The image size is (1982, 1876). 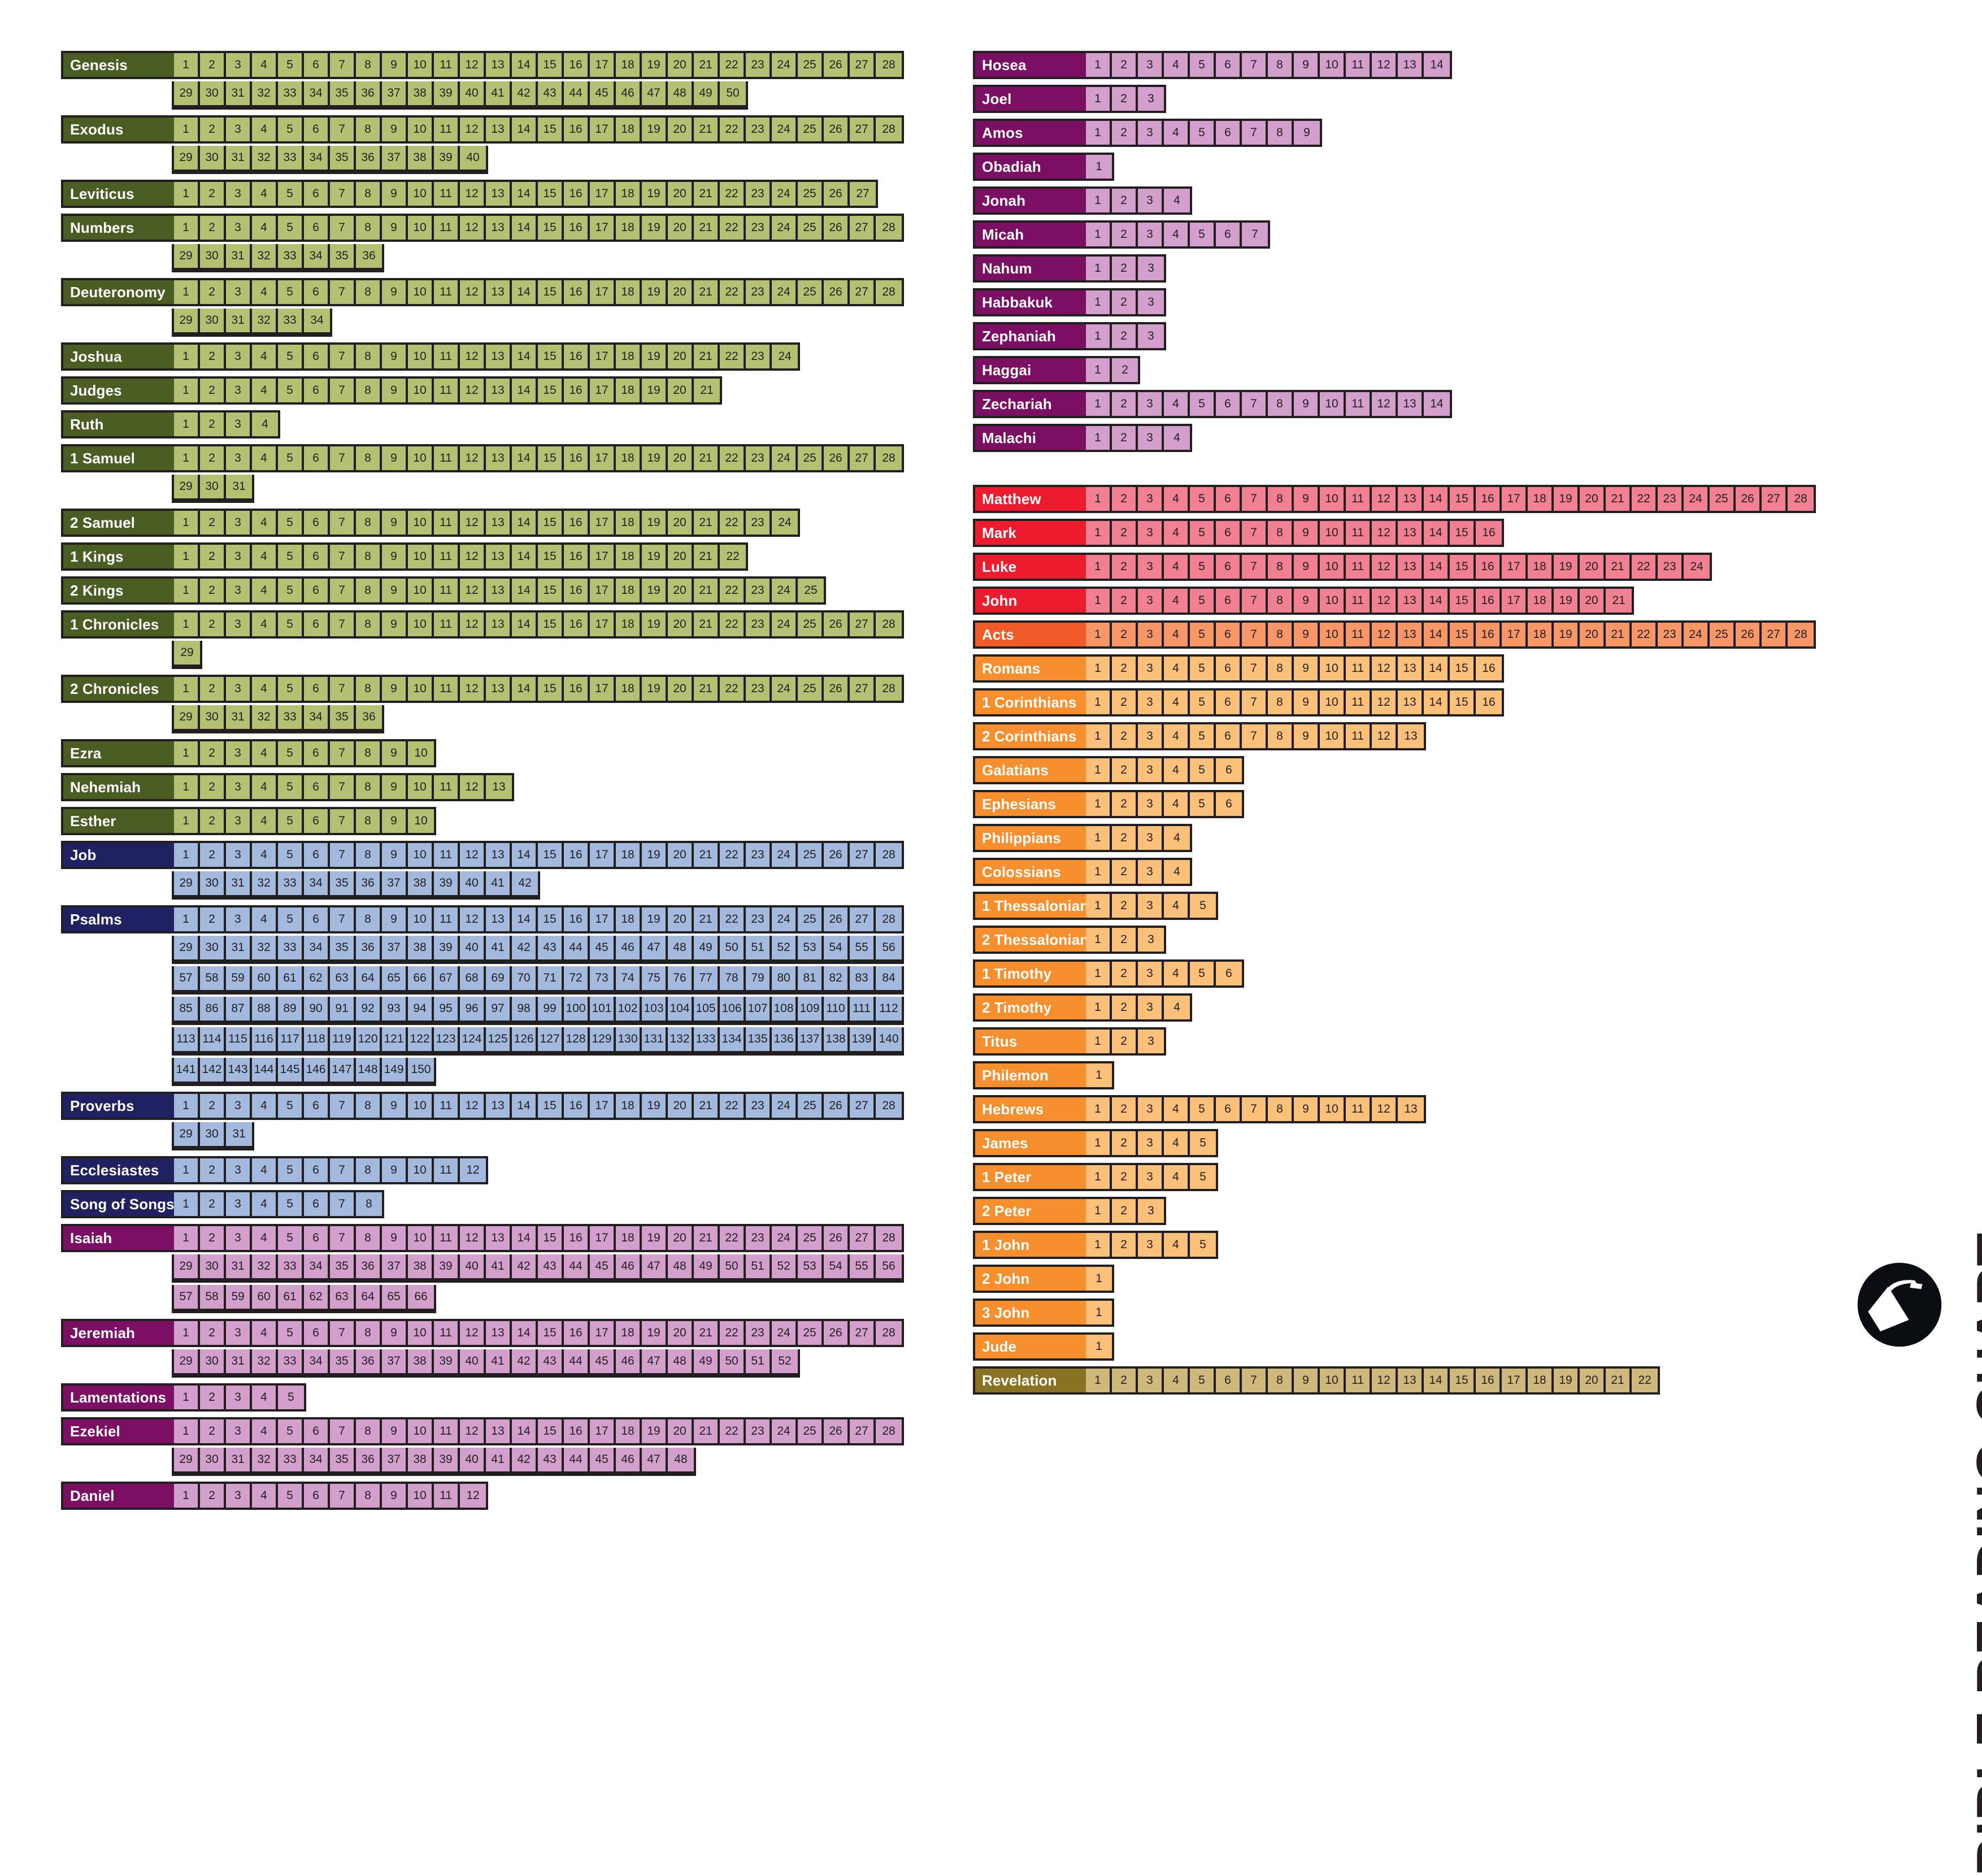 What do you see at coordinates (837, 978) in the screenshot?
I see `chapter-checkbox: 82` at bounding box center [837, 978].